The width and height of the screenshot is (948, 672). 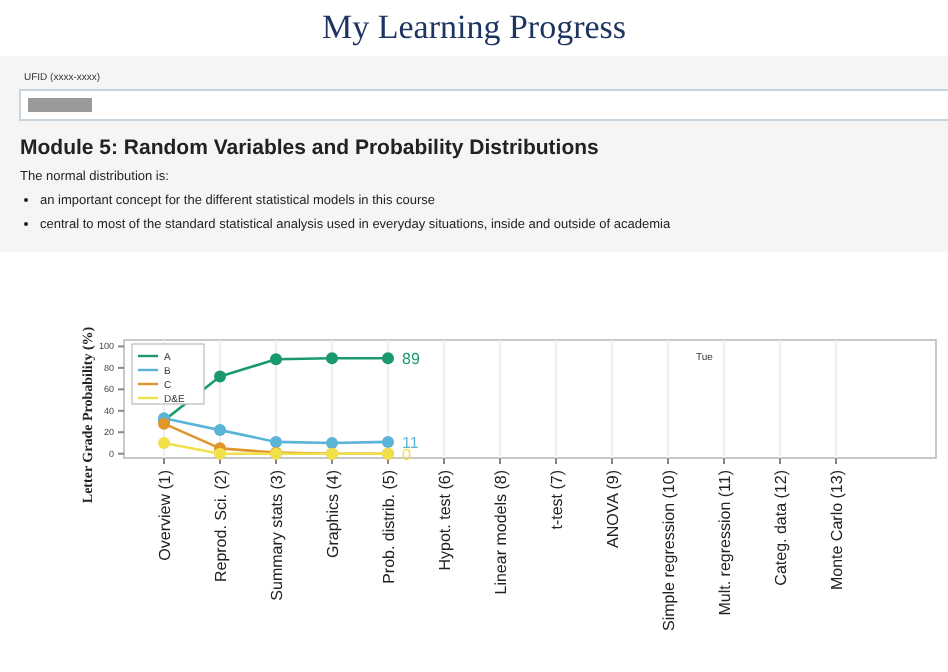 I want to click on x-tick-label: t-test (7), so click(x=557, y=499).